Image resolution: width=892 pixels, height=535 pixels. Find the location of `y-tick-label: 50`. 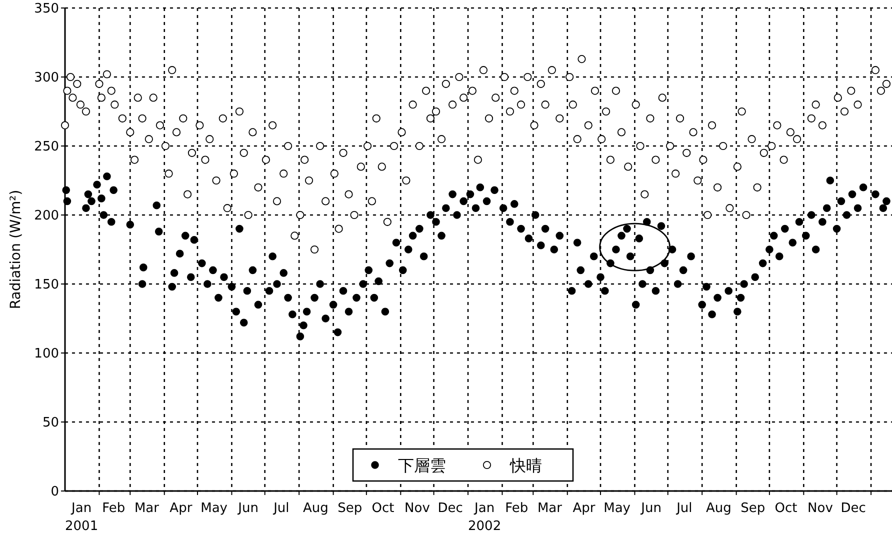

y-tick-label: 50 is located at coordinates (50, 423).